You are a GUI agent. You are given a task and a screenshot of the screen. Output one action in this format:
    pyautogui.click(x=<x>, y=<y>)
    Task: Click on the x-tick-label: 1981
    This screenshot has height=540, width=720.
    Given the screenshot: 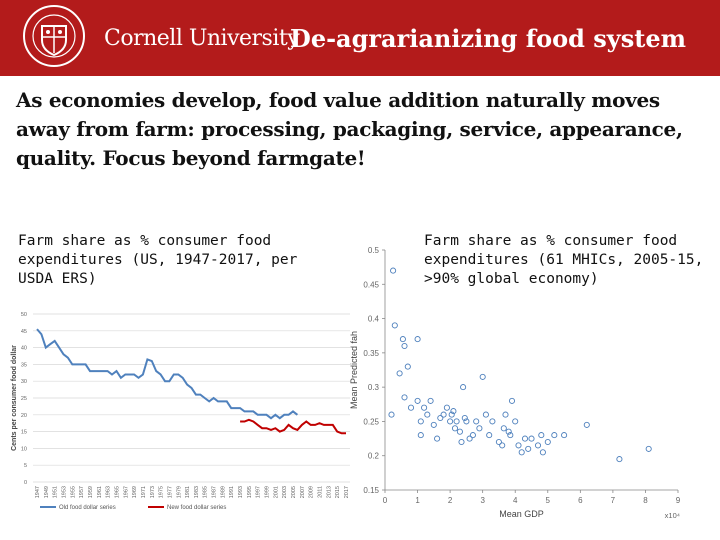 What is the action you would take?
    pyautogui.click(x=188, y=492)
    